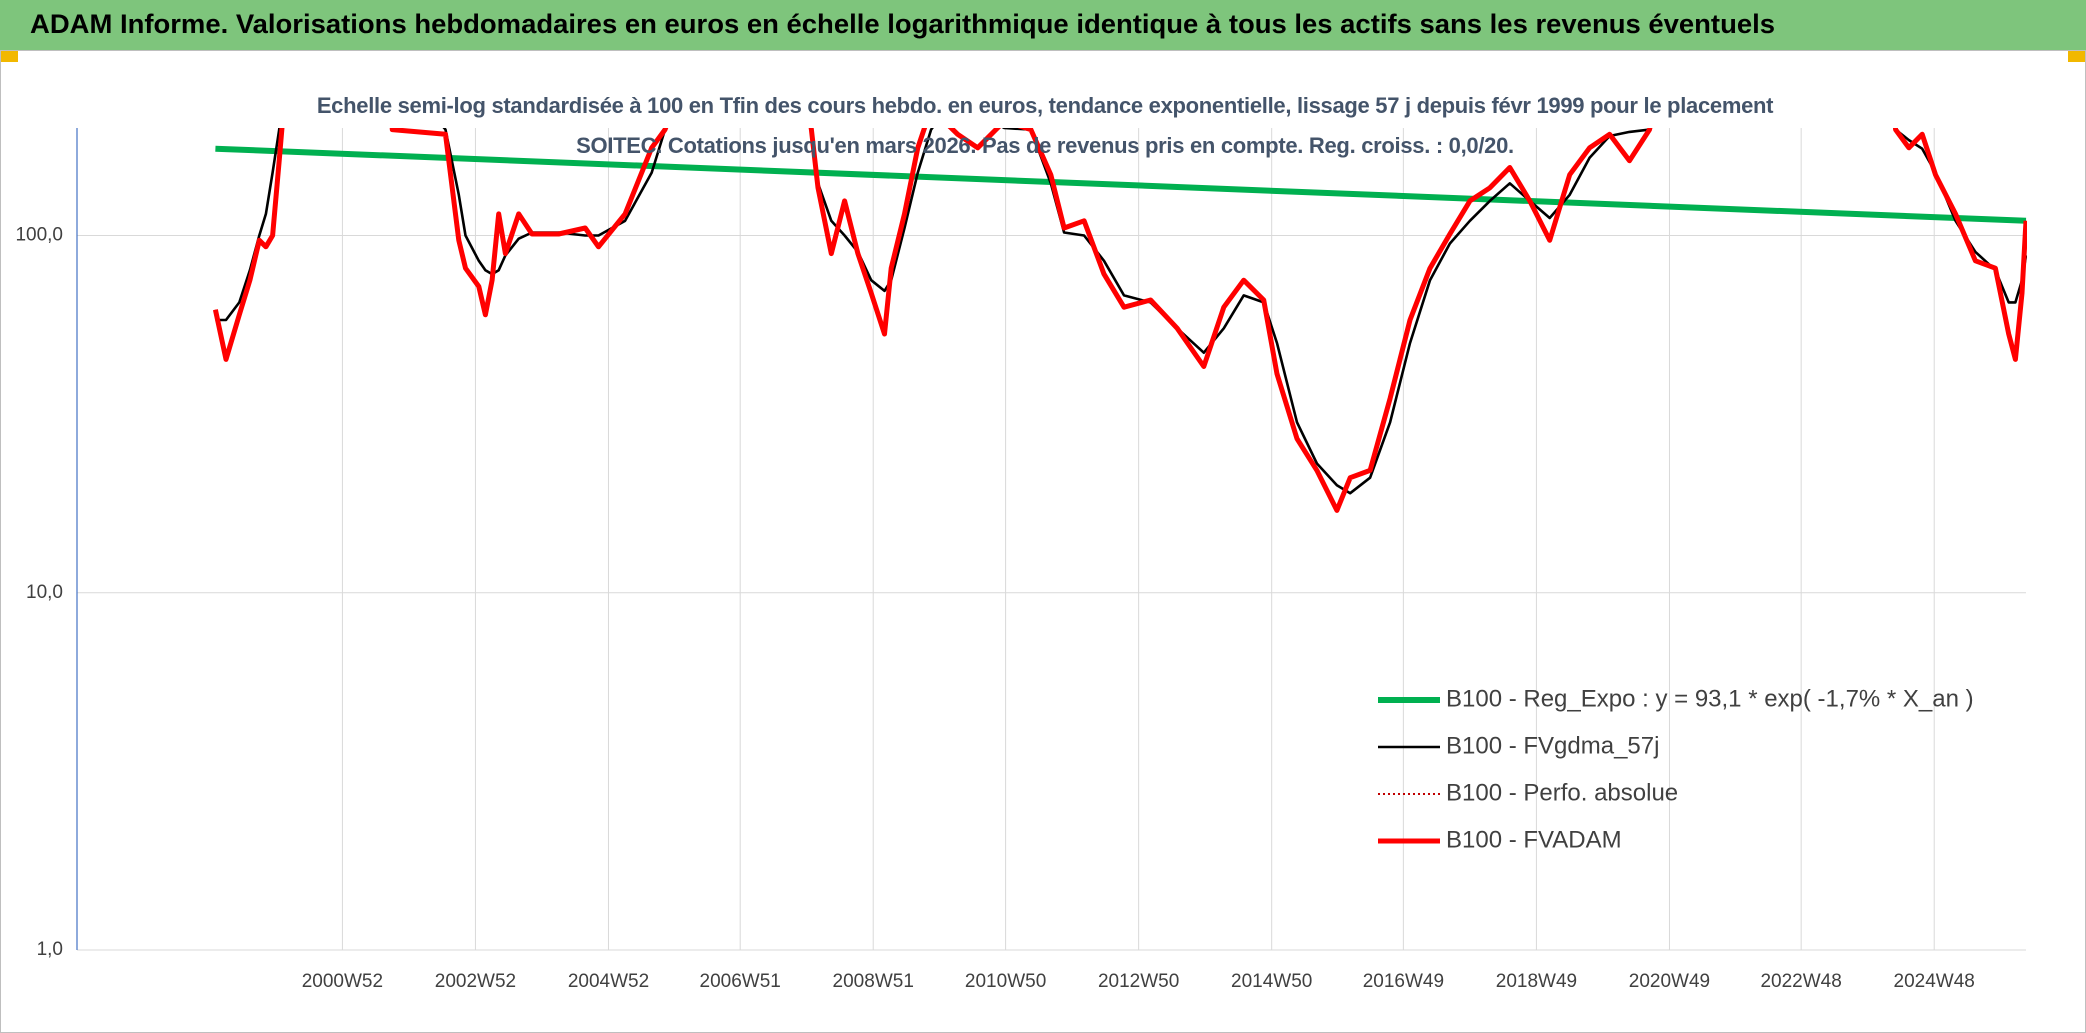  Describe the element at coordinates (1536, 981) in the screenshot. I see `x-tick-label: 2018W49` at that location.